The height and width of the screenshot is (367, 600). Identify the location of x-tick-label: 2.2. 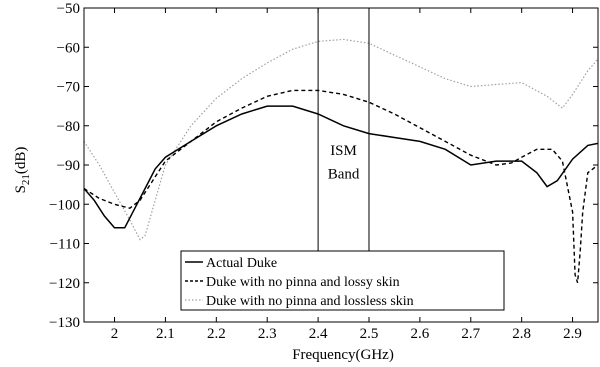
(216, 334).